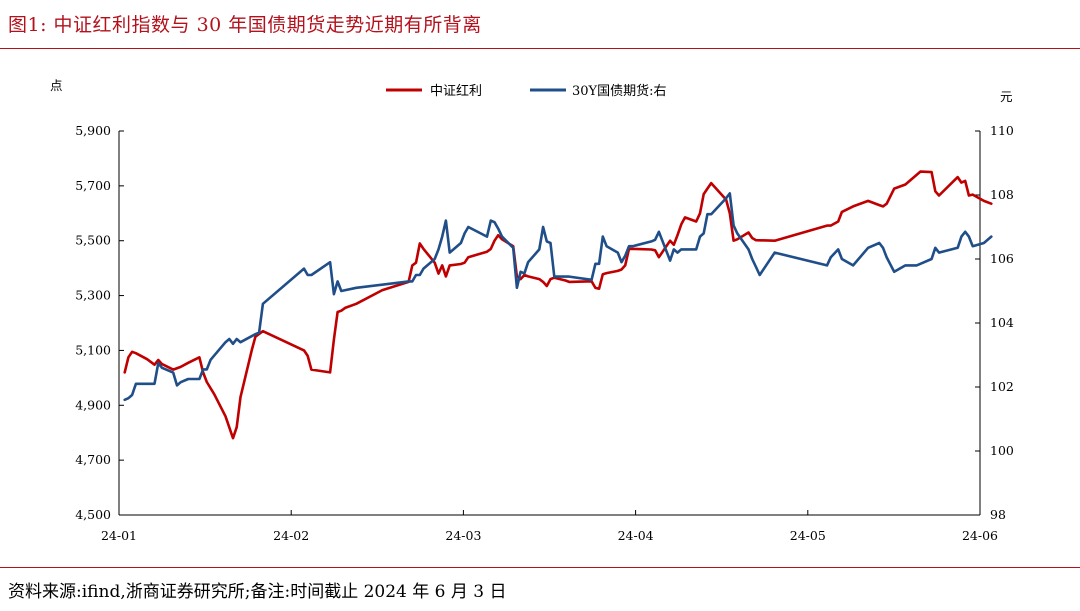 This screenshot has width=1080, height=611. I want to click on left-y-tick-label: 5,500, so click(93, 240).